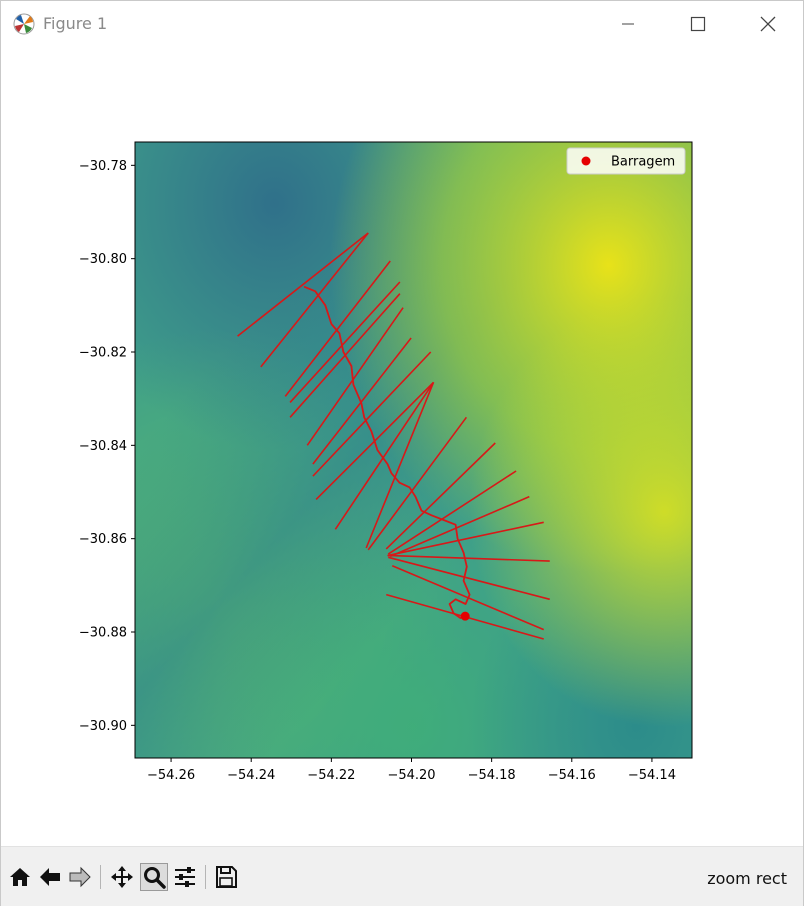  What do you see at coordinates (171, 775) in the screenshot?
I see `x-tick-label: −54.26` at bounding box center [171, 775].